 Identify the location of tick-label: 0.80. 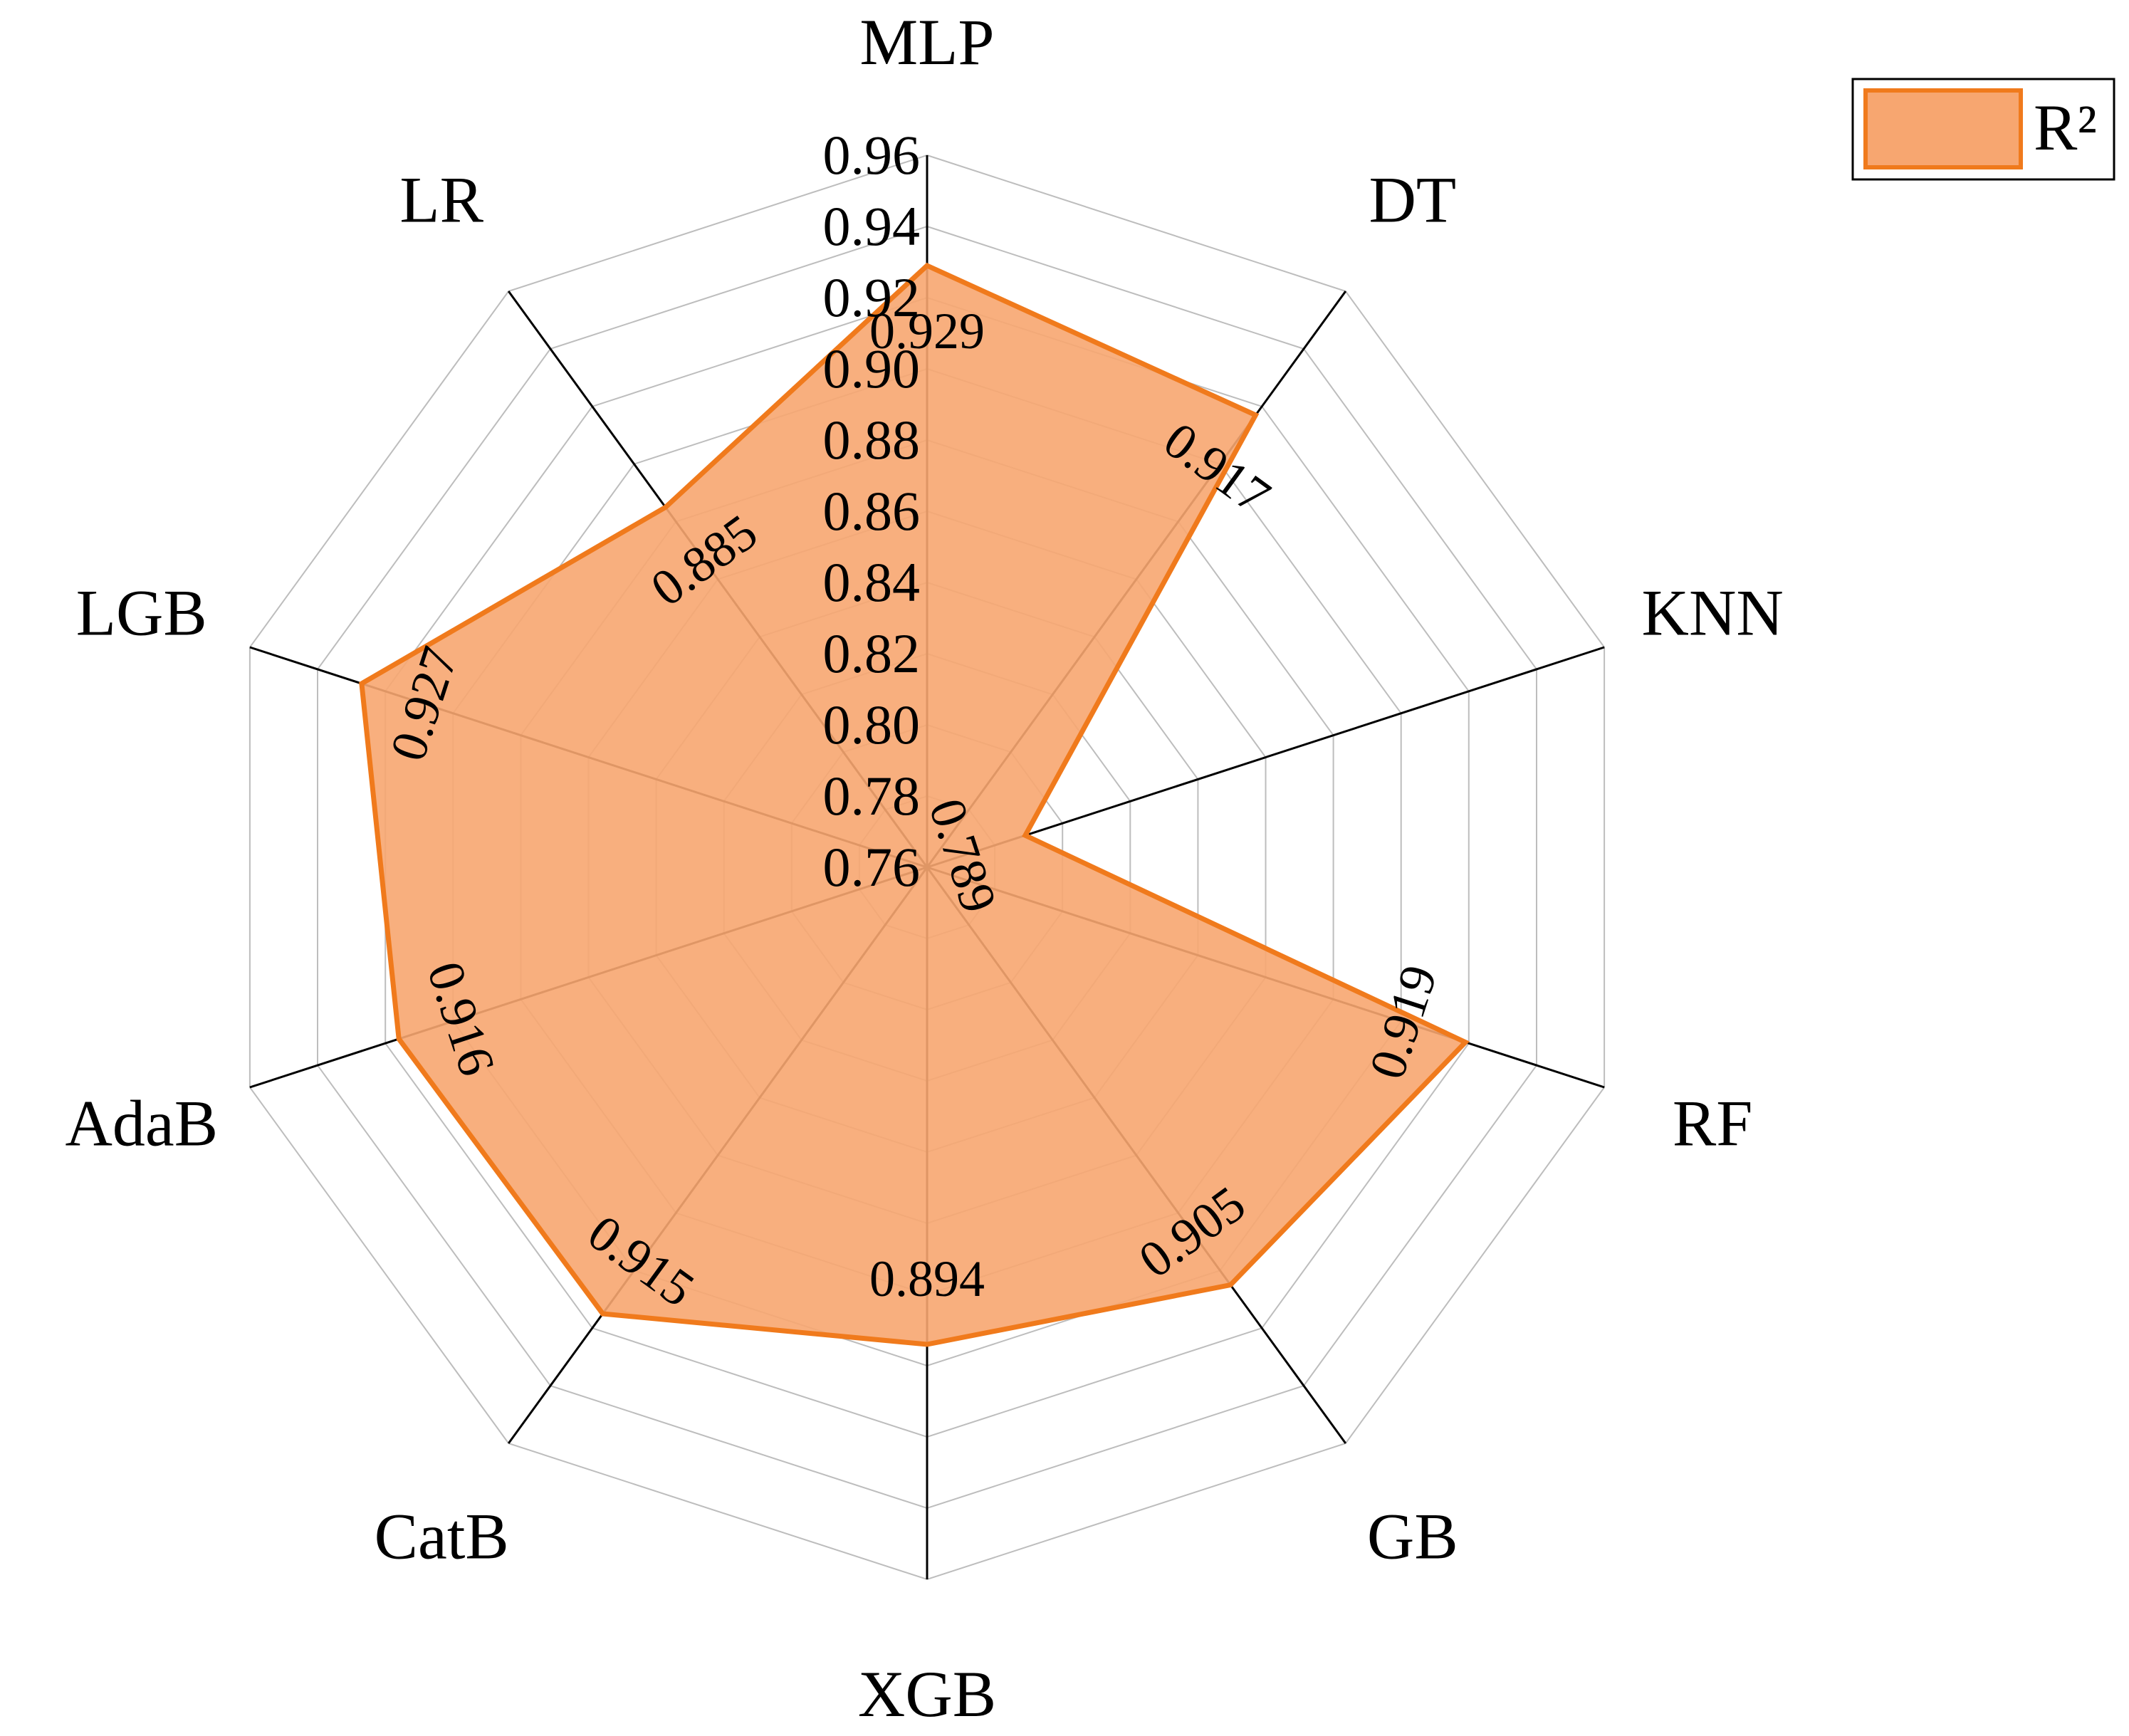
(872, 724).